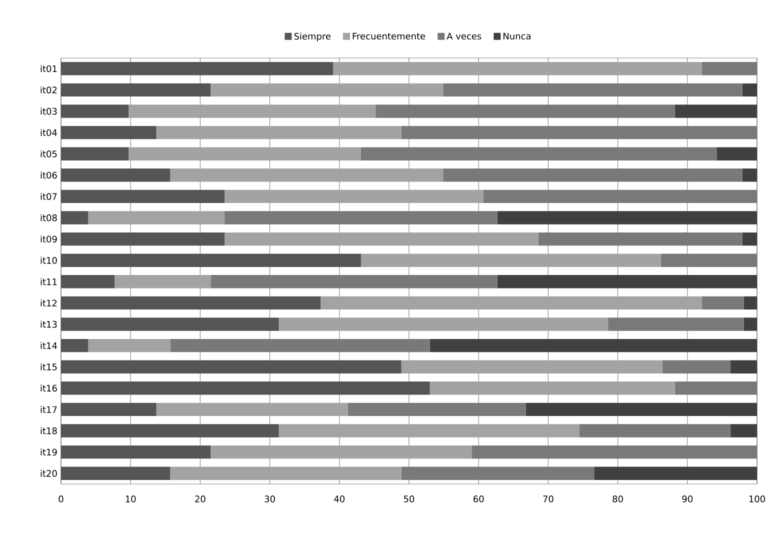  Describe the element at coordinates (339, 499) in the screenshot. I see `x-tick-label: 40` at that location.